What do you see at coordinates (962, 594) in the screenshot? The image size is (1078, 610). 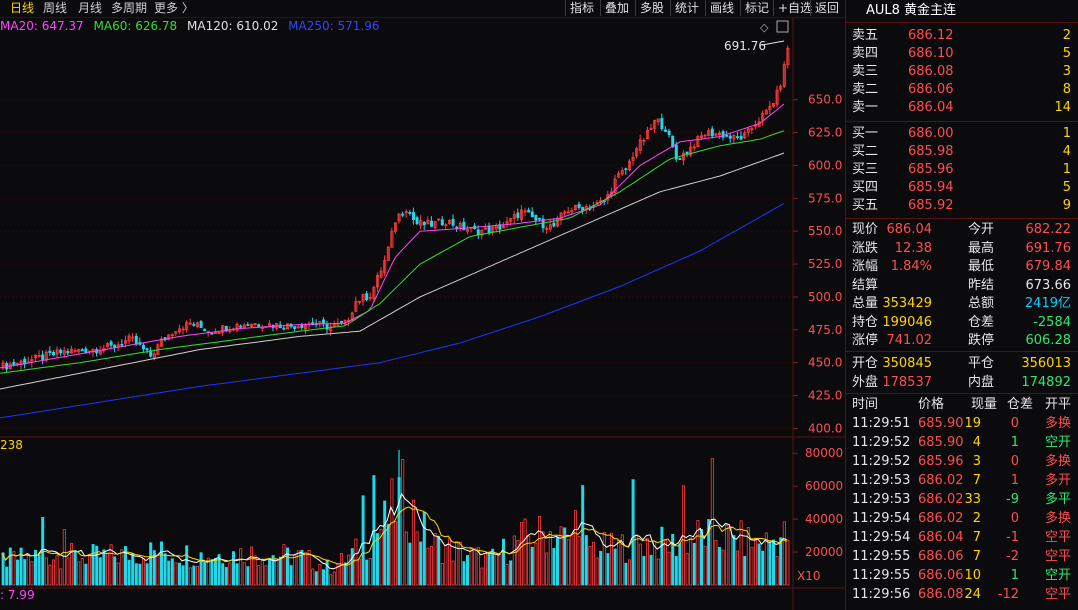 I see `trade-row: 11:29:56 686.08 24 -12 空平` at bounding box center [962, 594].